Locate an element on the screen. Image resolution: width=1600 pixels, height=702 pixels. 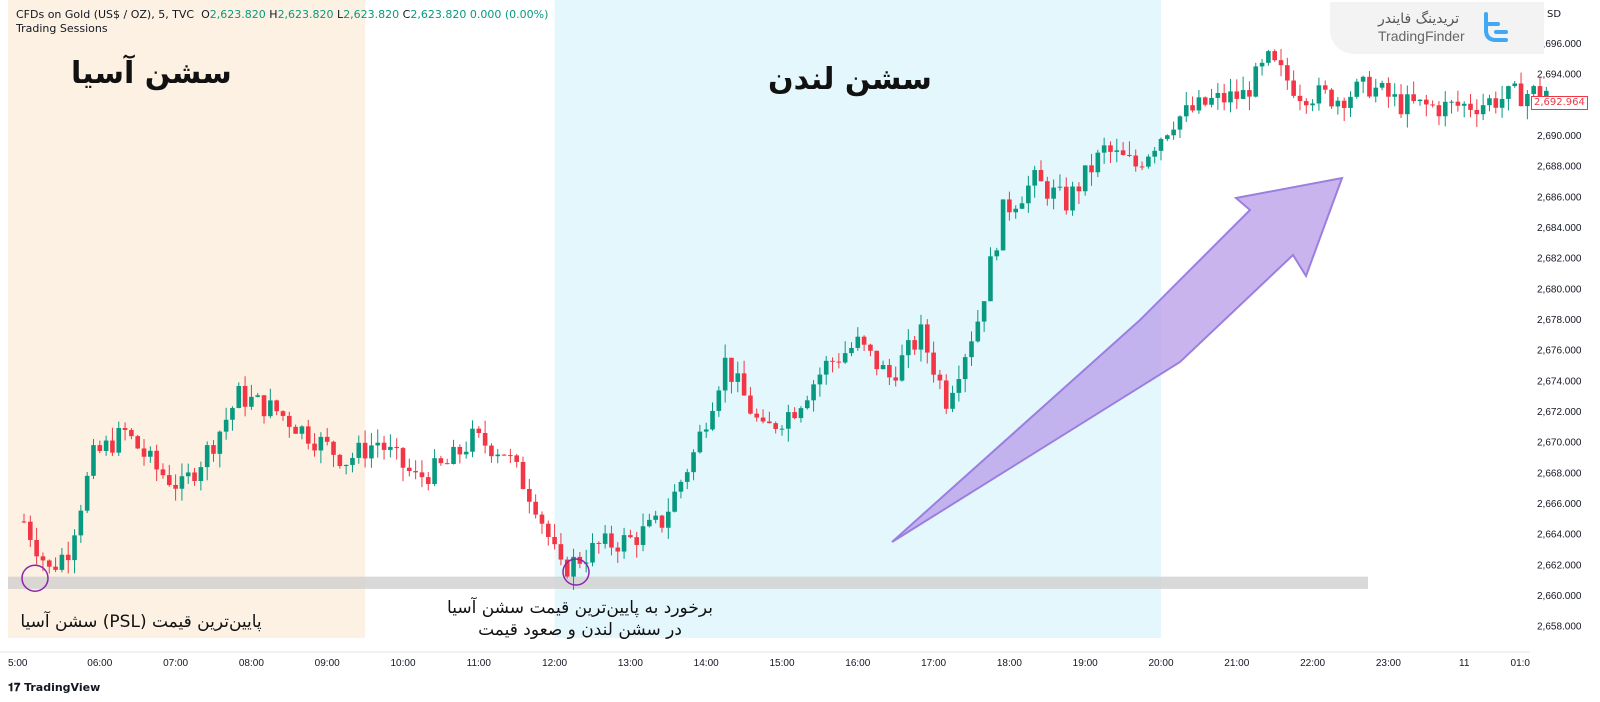
currency-label: SD is located at coordinates (1554, 14).